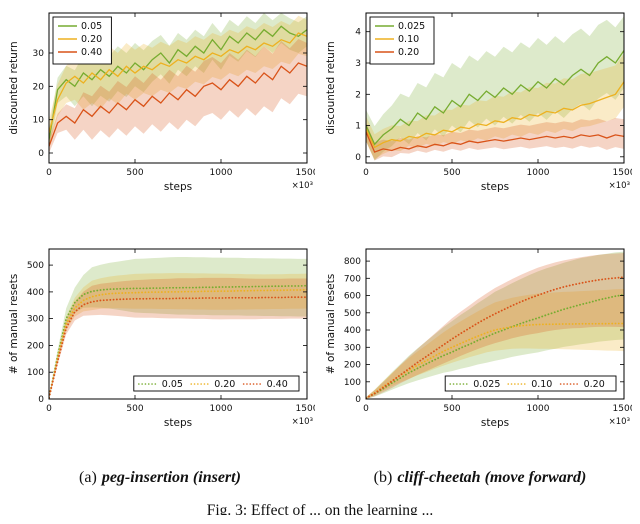 This screenshot has height=524, width=640. What do you see at coordinates (358, 64) in the screenshot?
I see `svg-text: 3` at bounding box center [358, 64].